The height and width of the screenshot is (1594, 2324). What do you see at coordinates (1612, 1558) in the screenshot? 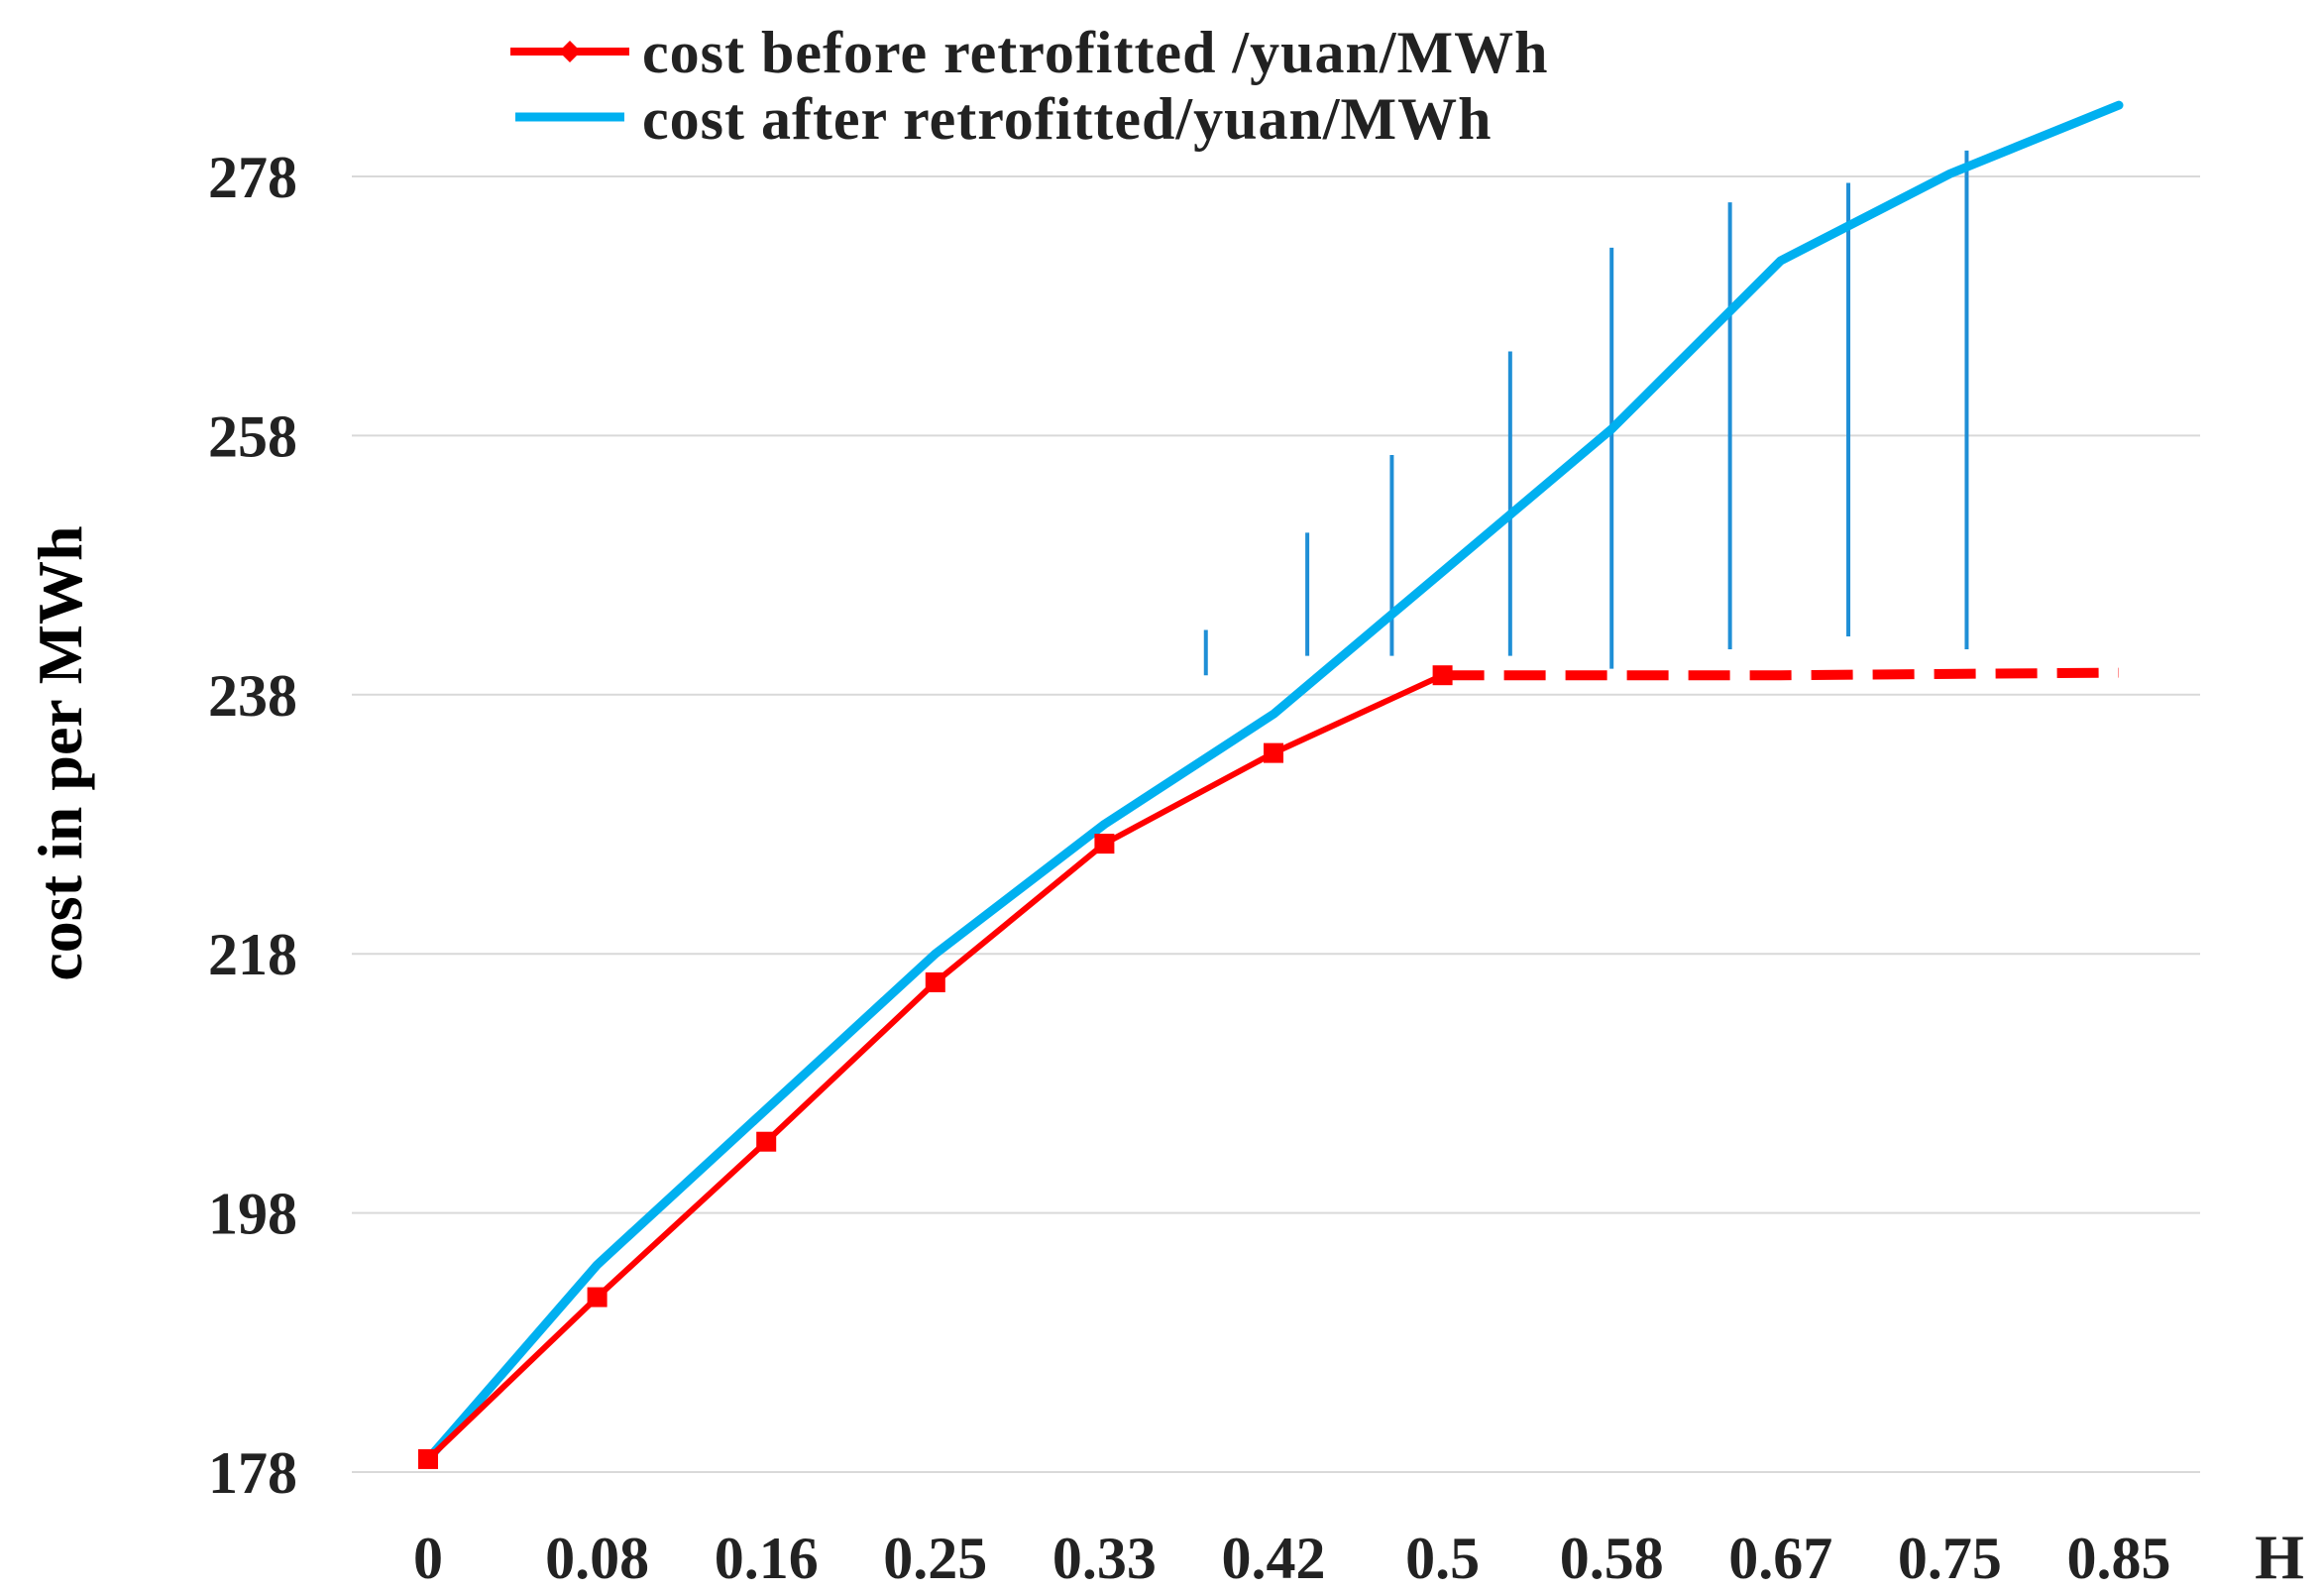
I see `x-tick-label: 0.58` at bounding box center [1612, 1558].